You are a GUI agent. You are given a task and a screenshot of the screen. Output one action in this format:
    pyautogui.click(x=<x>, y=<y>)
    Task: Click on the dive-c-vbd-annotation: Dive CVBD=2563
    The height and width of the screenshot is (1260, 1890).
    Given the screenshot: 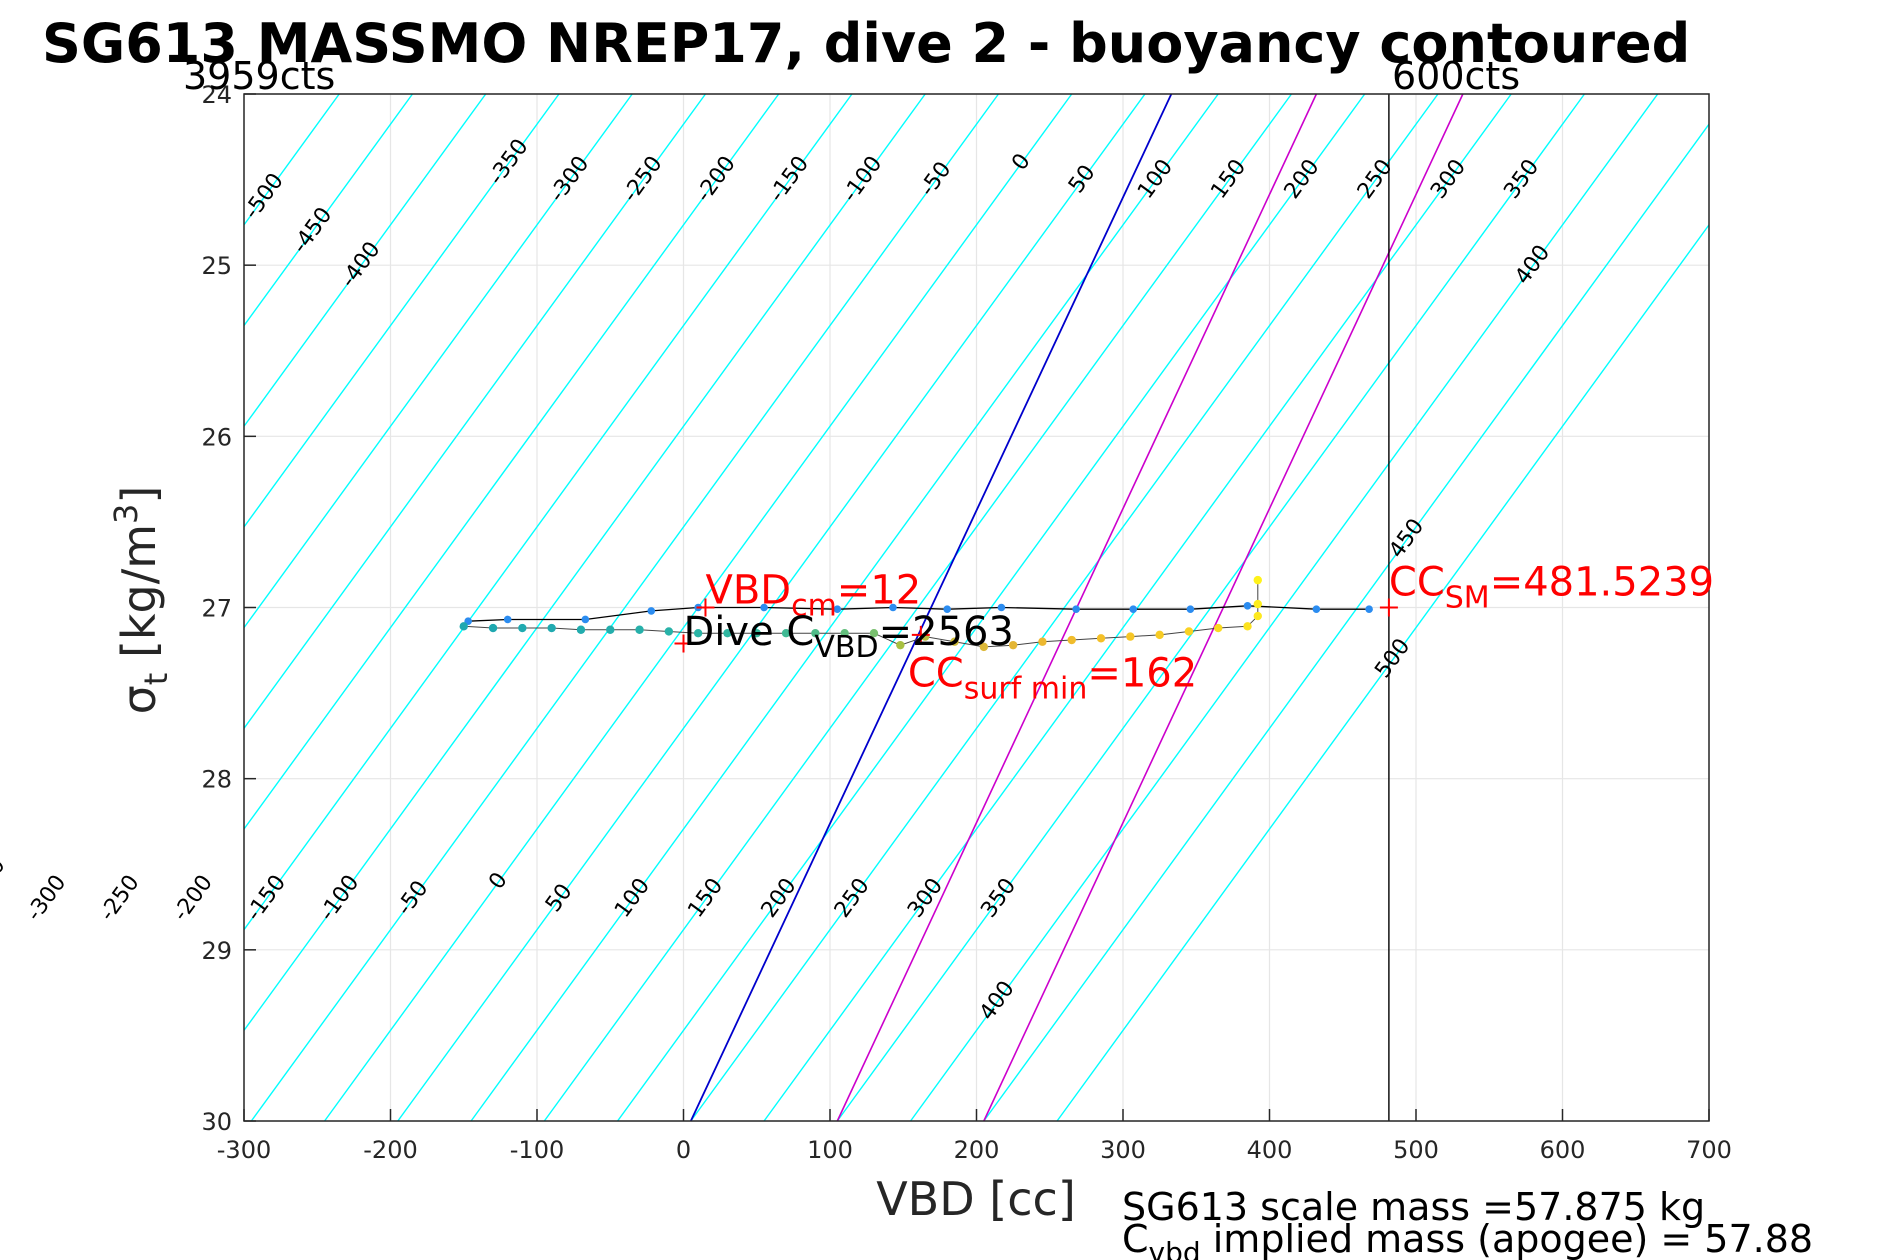 What is the action you would take?
    pyautogui.click(x=849, y=637)
    